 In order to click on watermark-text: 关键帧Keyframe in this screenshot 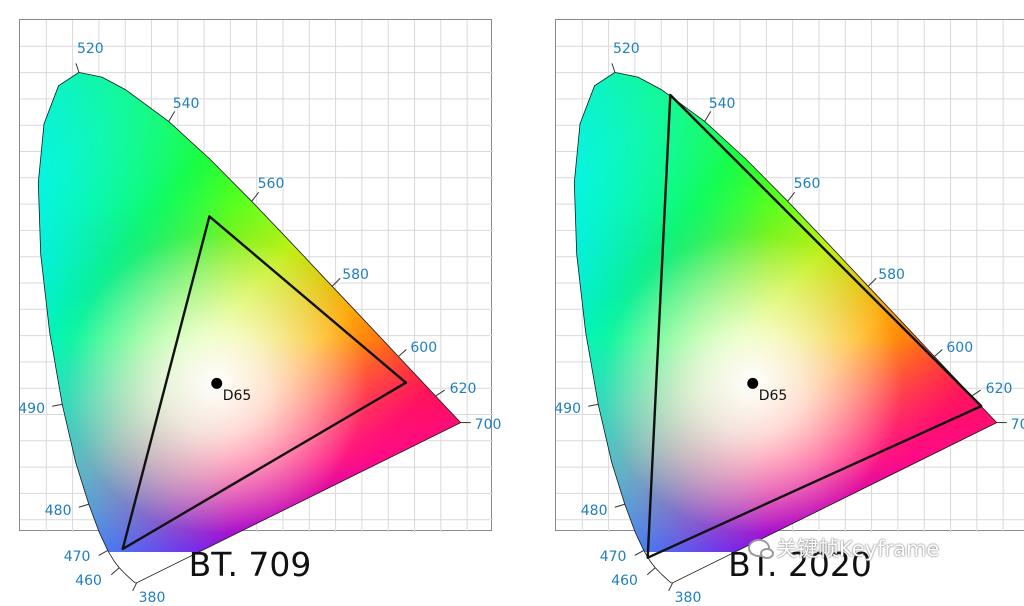, I will do `click(858, 549)`.